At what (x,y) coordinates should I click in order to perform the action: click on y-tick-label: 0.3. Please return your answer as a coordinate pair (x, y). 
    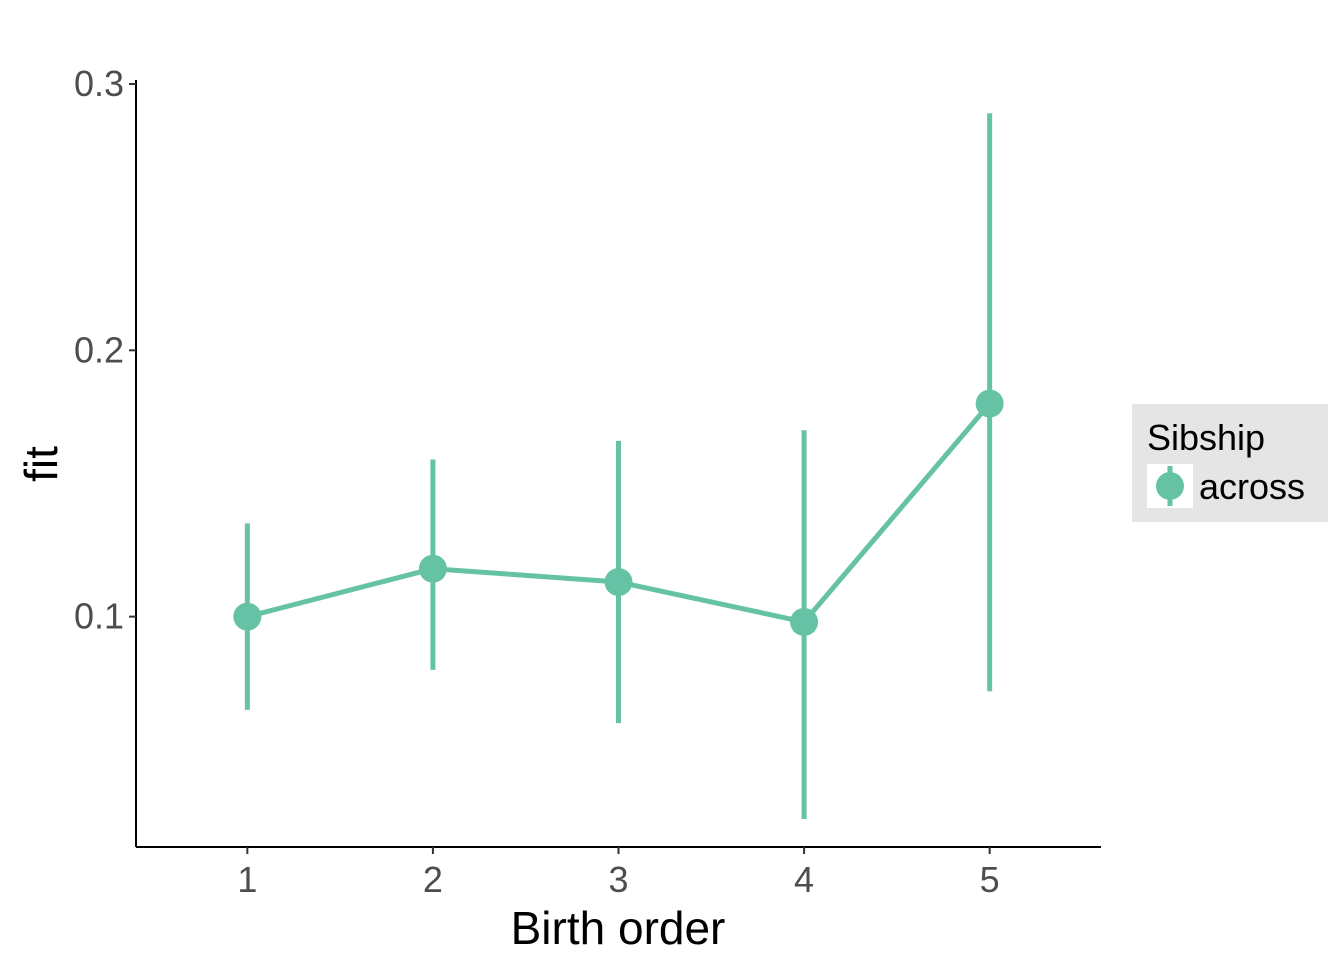
    Looking at the image, I should click on (99, 83).